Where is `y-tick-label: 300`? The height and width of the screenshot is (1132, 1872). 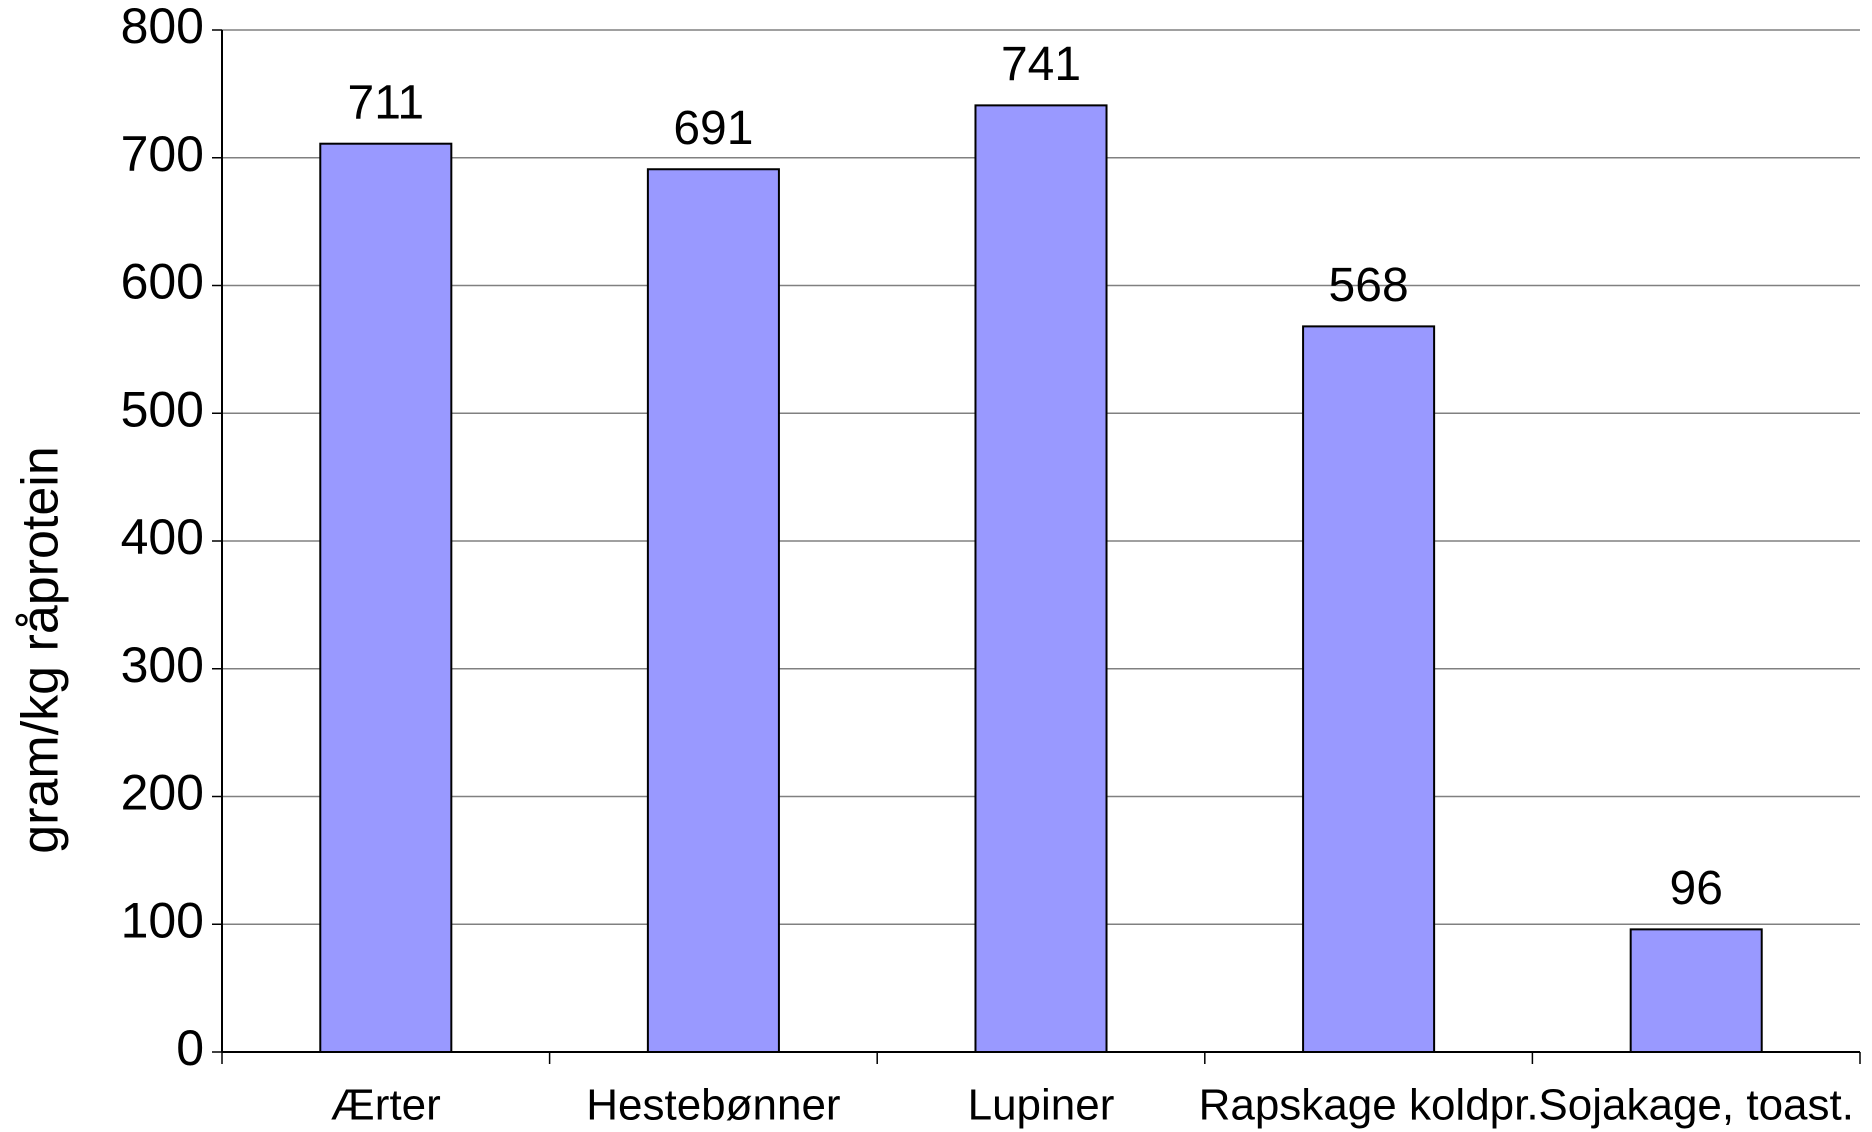 y-tick-label: 300 is located at coordinates (162, 665).